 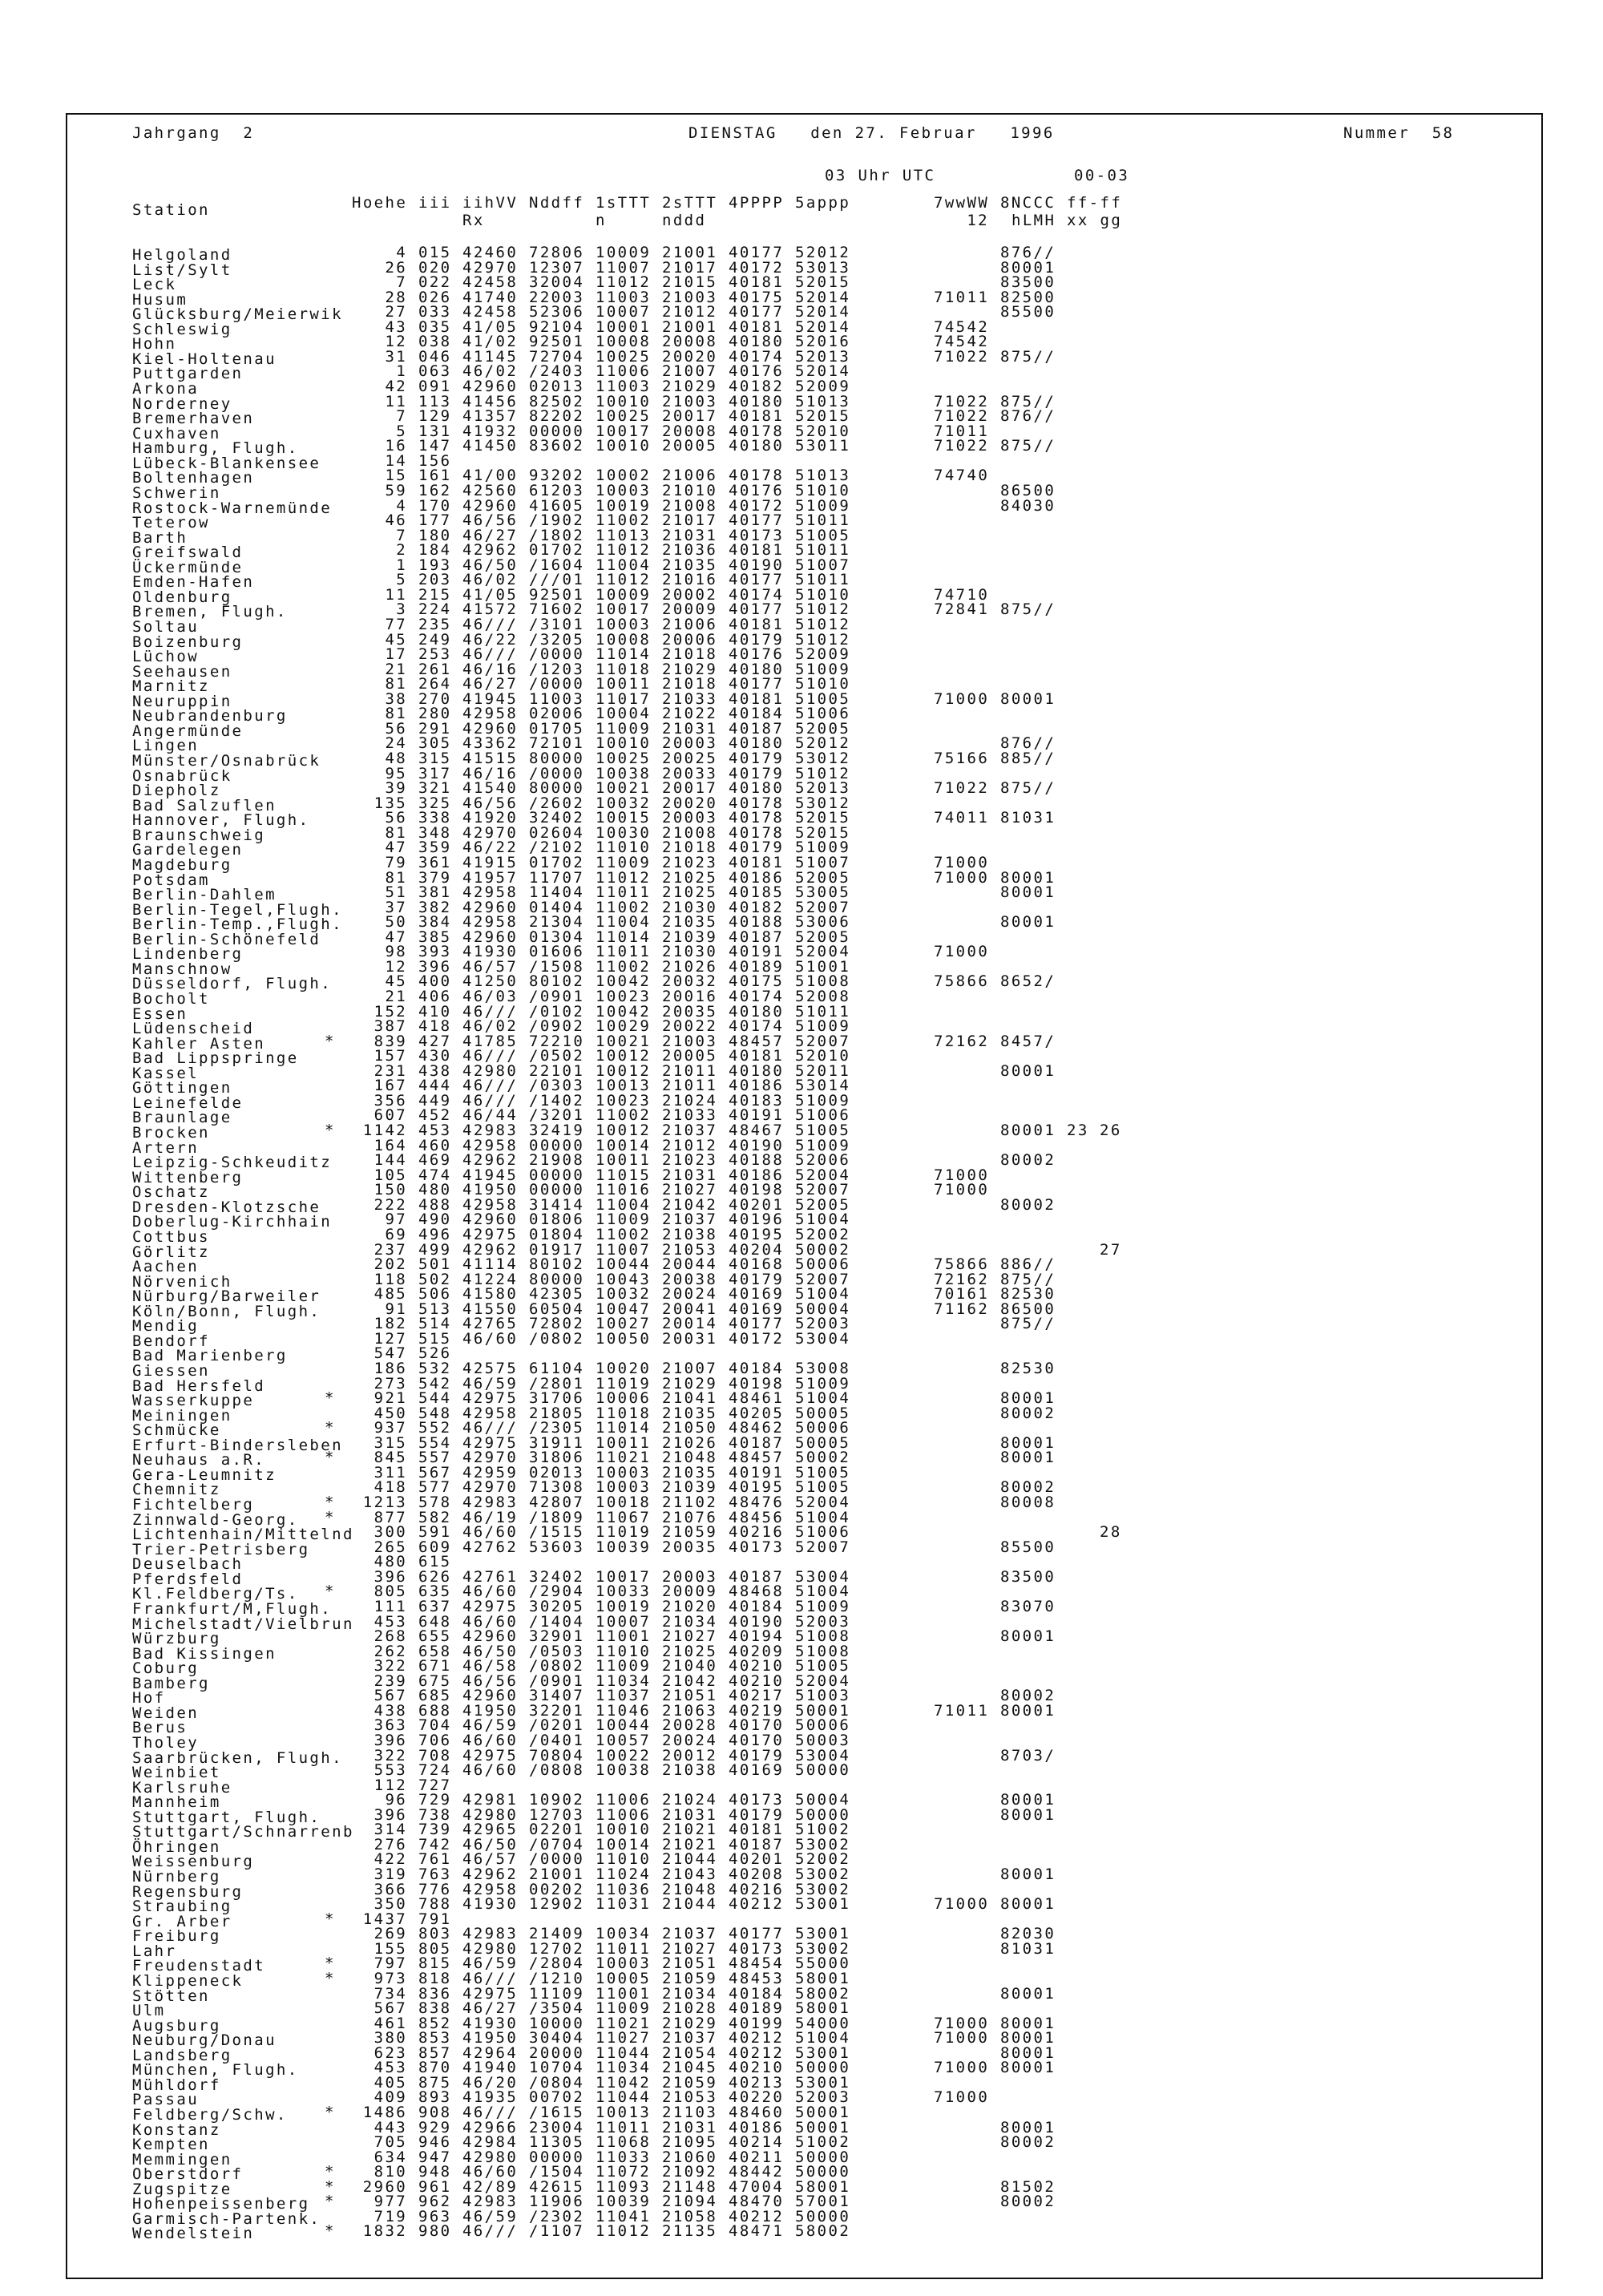 What do you see at coordinates (204, 895) in the screenshot?
I see `station-name-cell: Berlin-Dahlem` at bounding box center [204, 895].